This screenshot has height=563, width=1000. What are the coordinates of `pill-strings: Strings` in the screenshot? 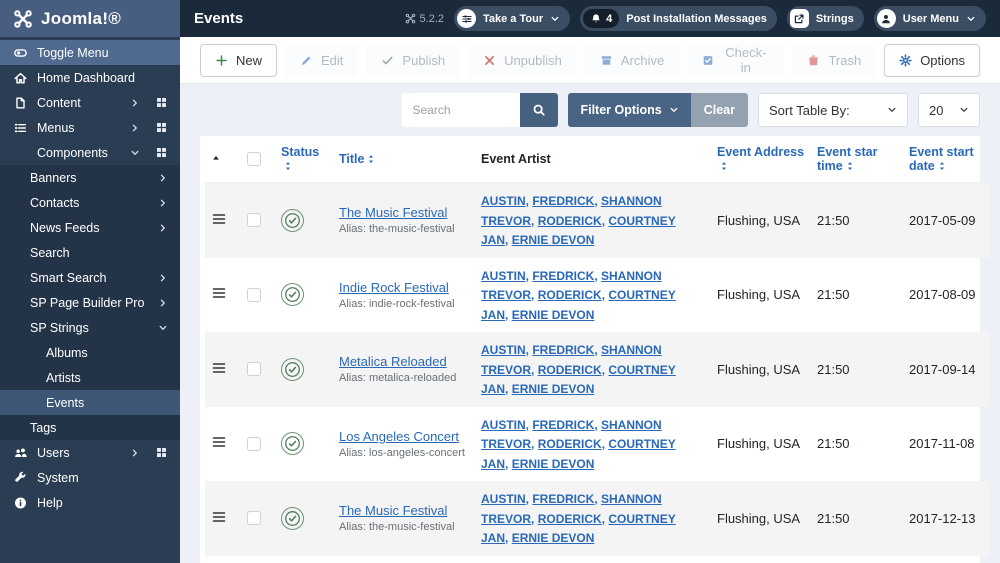 It's located at (825, 18).